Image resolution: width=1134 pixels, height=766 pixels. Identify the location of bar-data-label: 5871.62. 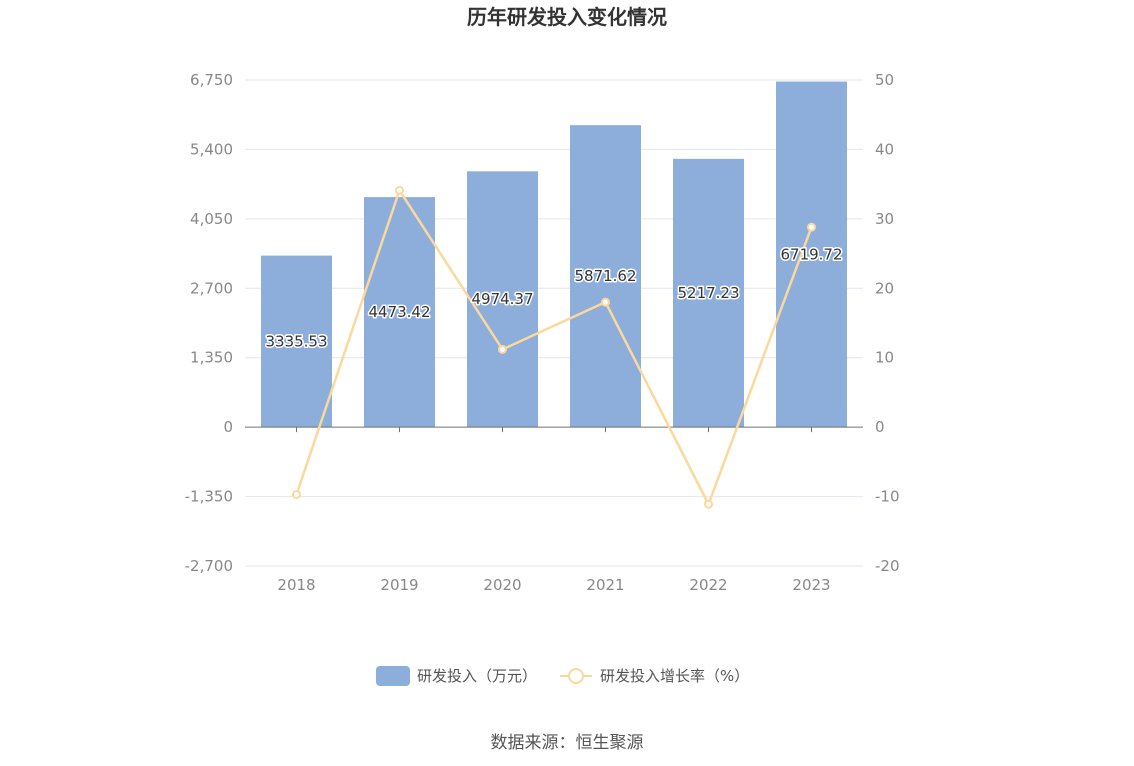
(605, 276).